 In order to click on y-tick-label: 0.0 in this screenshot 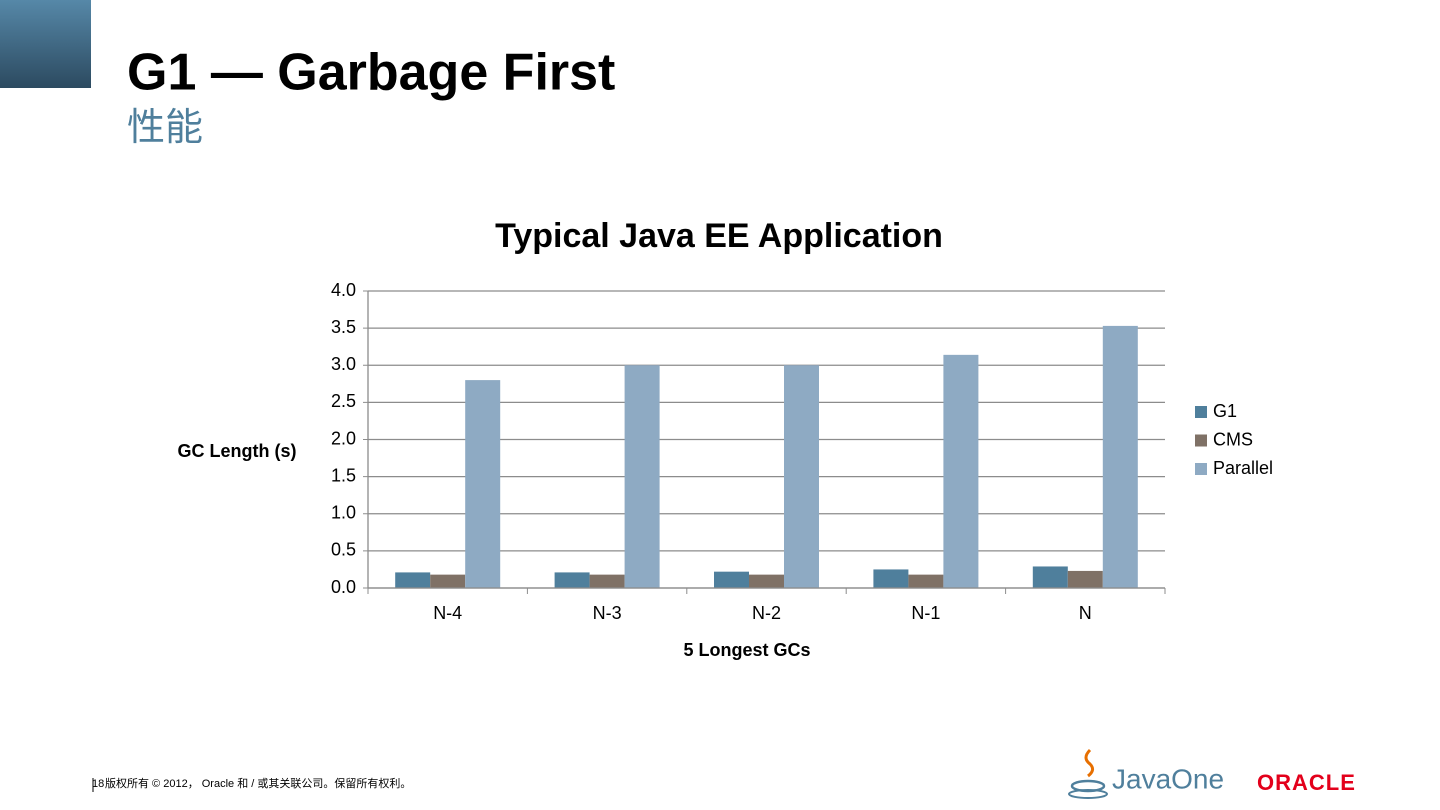, I will do `click(343, 587)`.